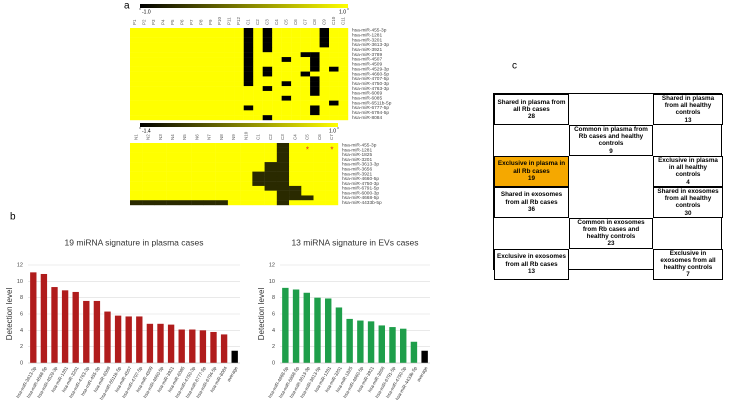 This screenshot has width=740, height=400. Describe the element at coordinates (531, 178) in the screenshot. I see `cell-number: 19` at that location.